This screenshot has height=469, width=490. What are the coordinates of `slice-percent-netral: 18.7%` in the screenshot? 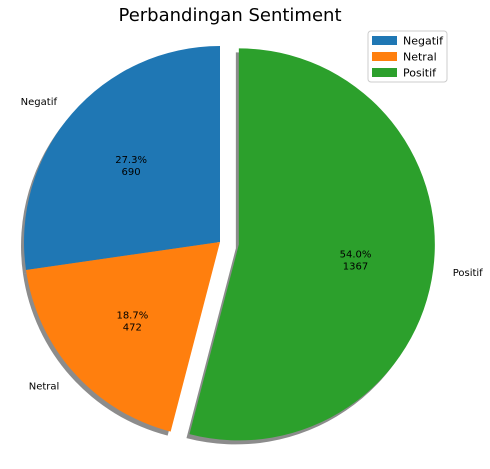 It's located at (132, 315).